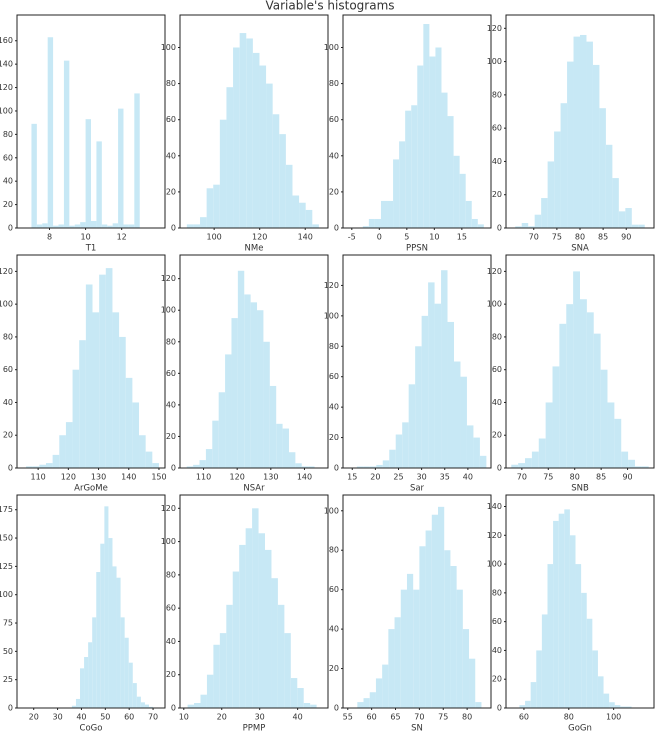  I want to click on subplot: -5 0 5 10 15 0 20 40 60 80 100 PPSN, so click(408, 134).